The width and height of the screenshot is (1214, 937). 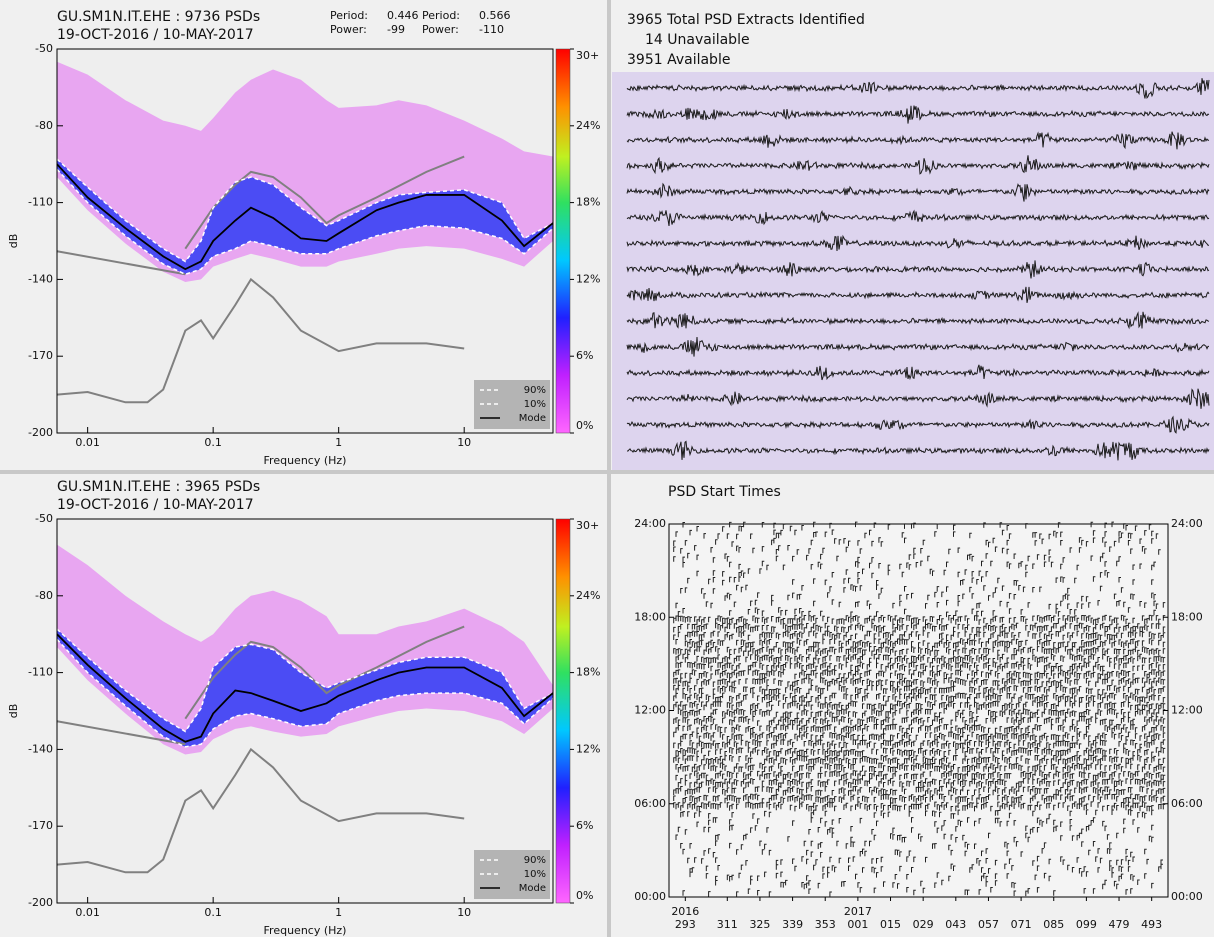 I want to click on readout-label: Period:, so click(x=441, y=15).